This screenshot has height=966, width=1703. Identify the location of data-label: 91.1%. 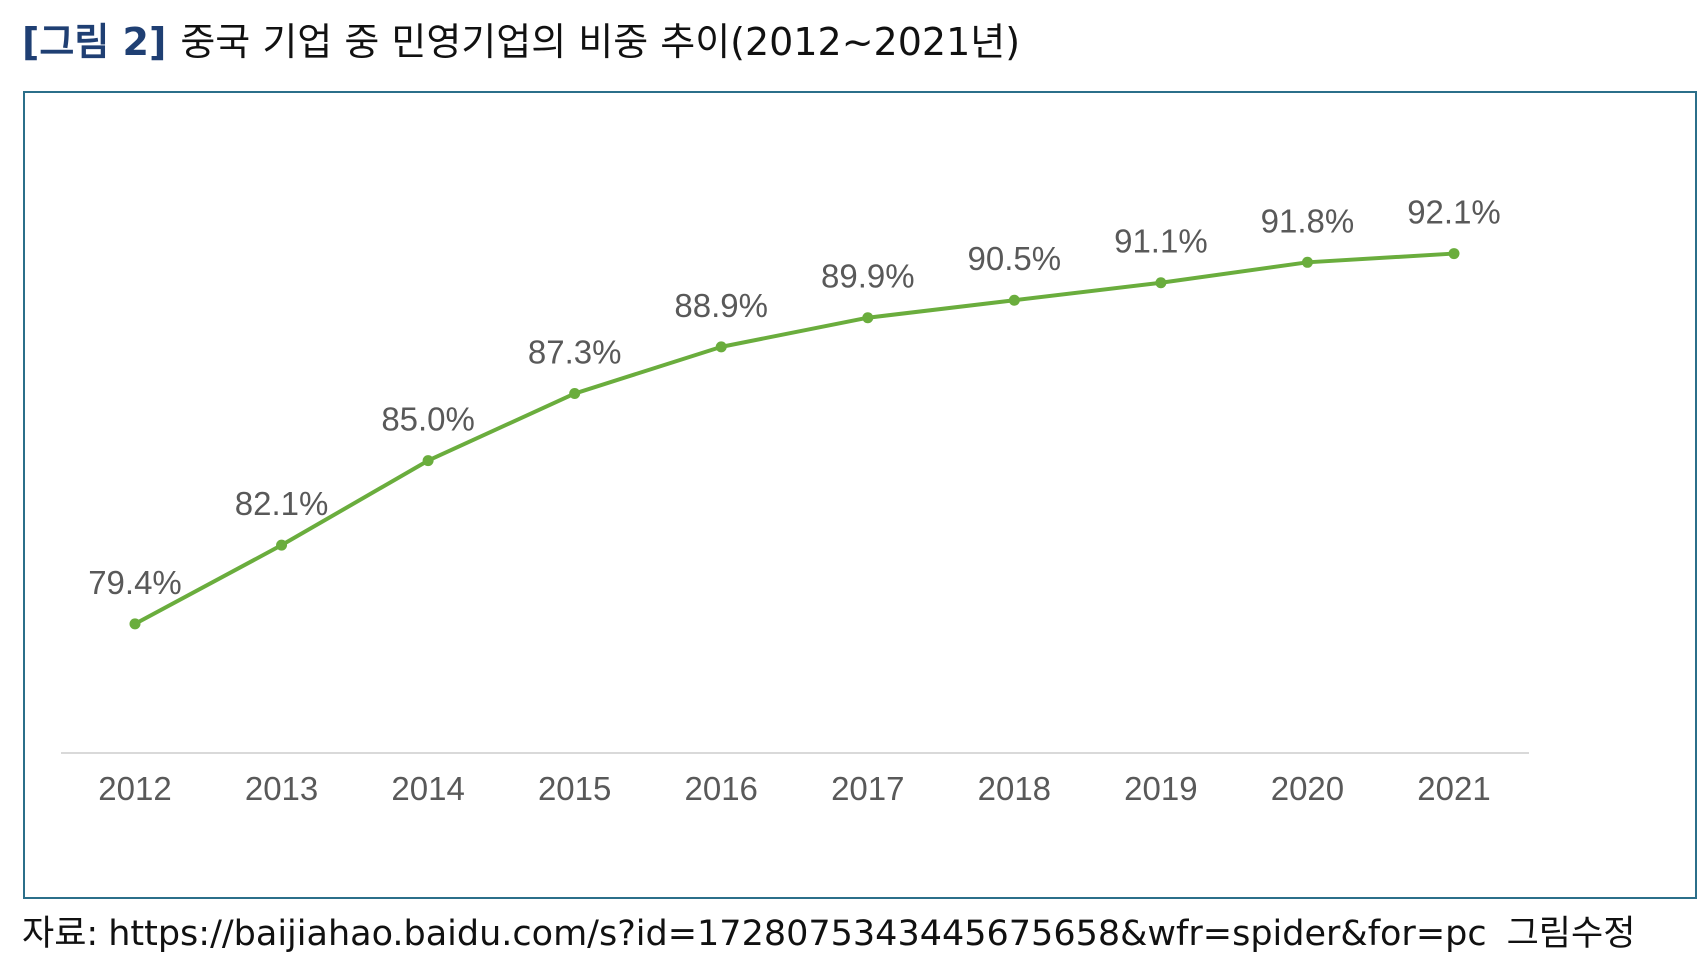
(1161, 241).